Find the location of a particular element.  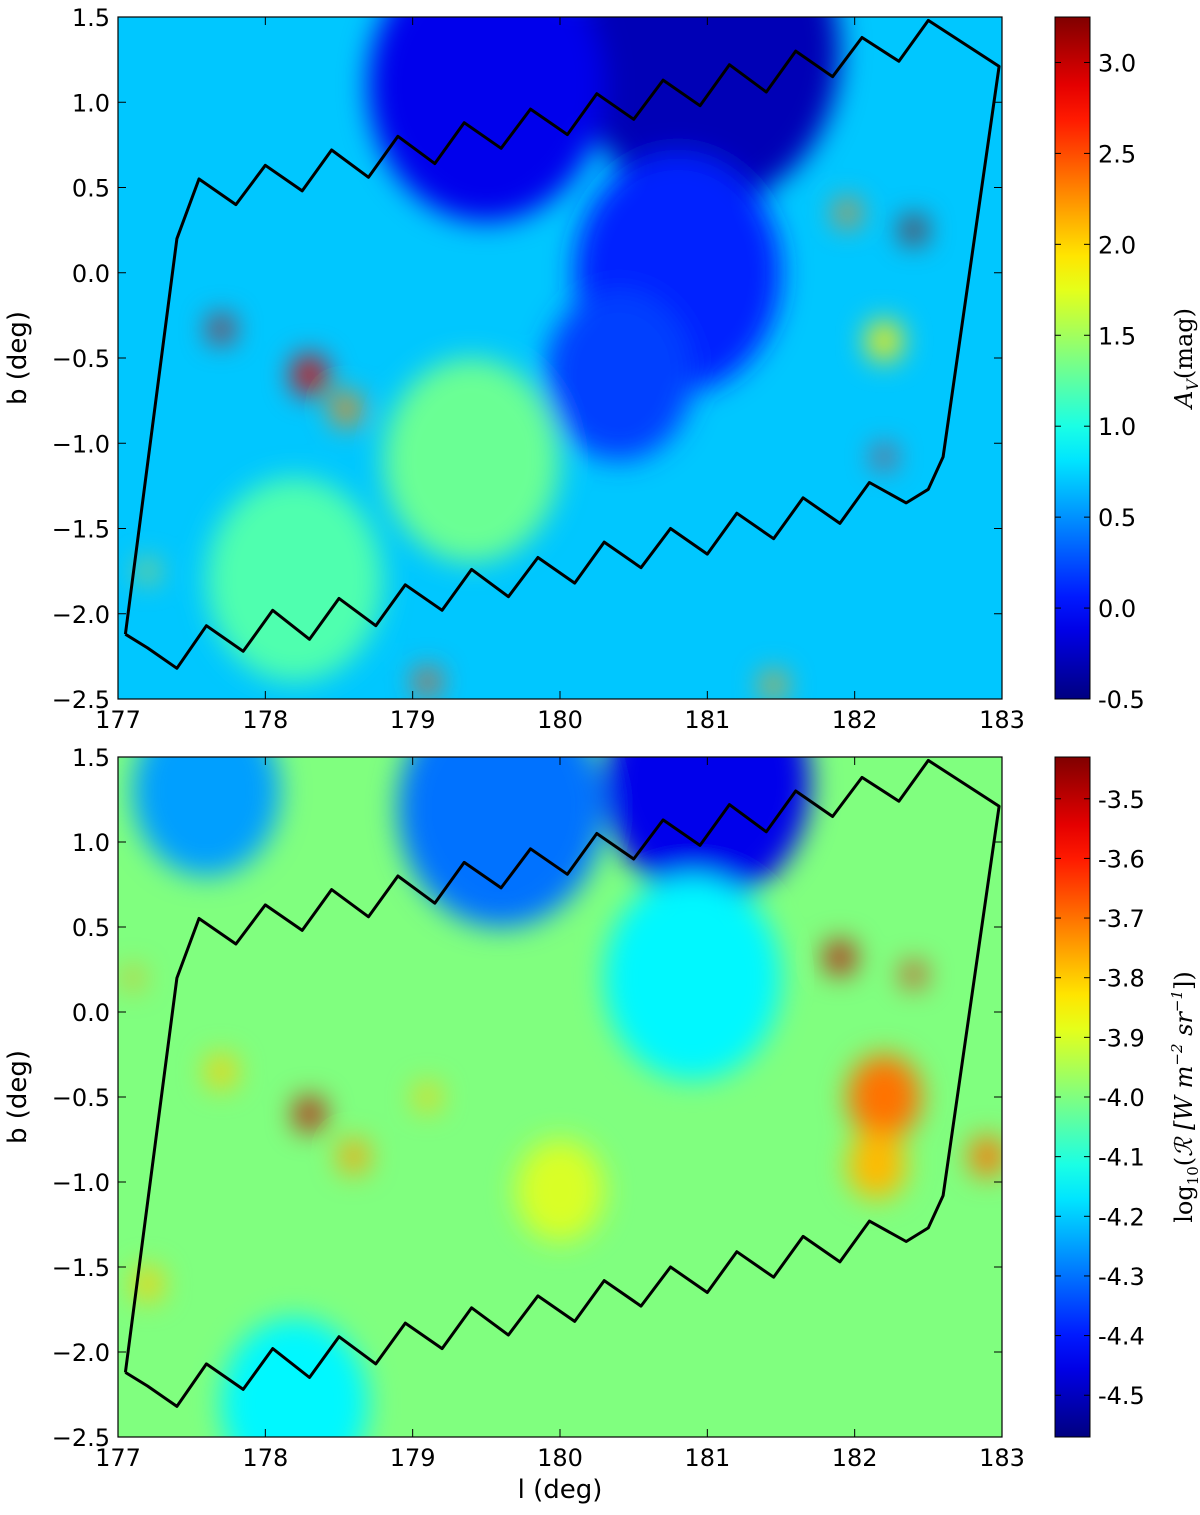

colorbar-tick-label: 2.0 is located at coordinates (1117, 245).